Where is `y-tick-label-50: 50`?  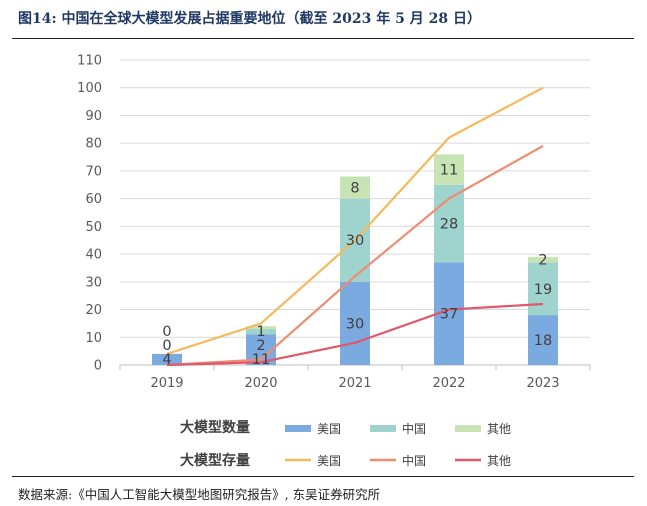
y-tick-label-50: 50 is located at coordinates (93, 227).